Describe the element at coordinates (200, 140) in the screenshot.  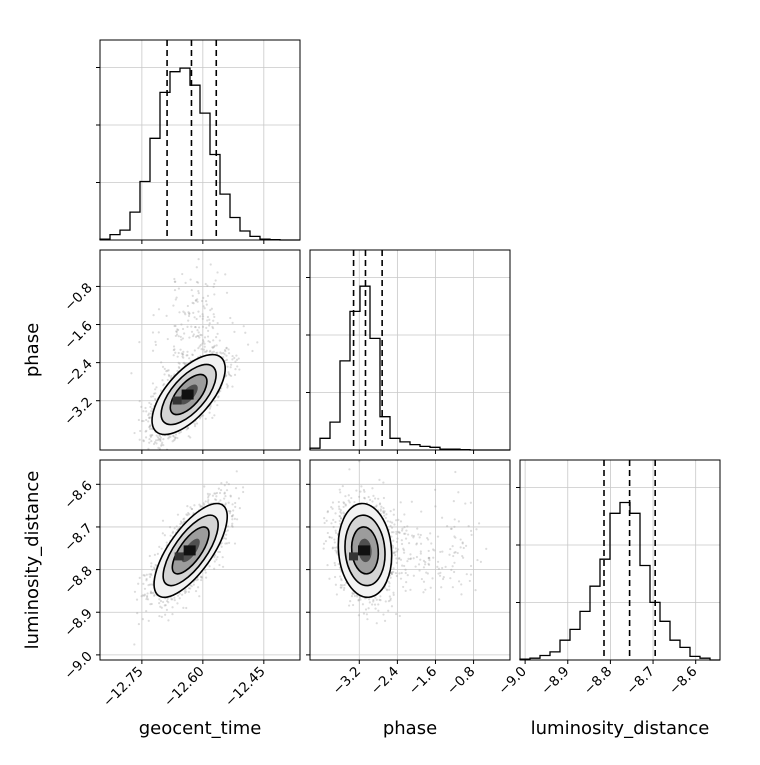
I see `panel-frame` at that location.